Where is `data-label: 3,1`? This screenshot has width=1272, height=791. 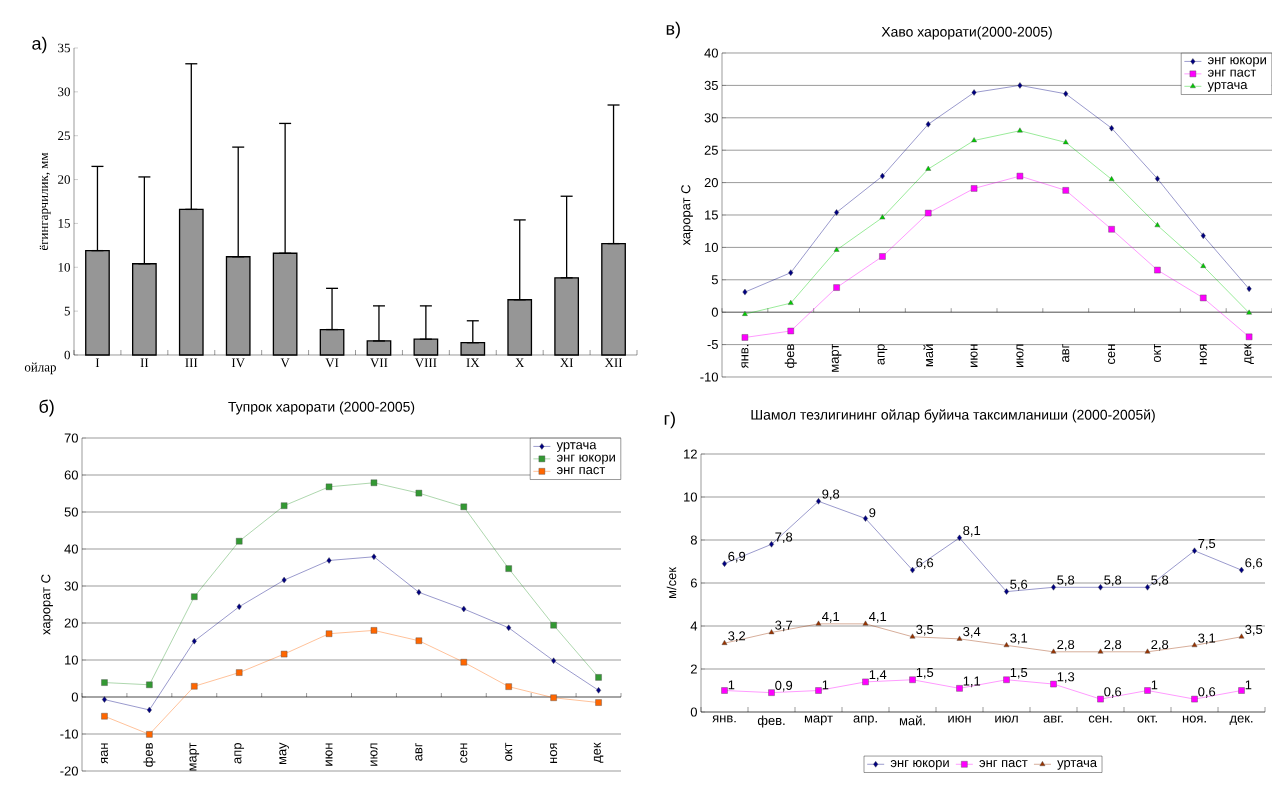
data-label: 3,1 is located at coordinates (1207, 639).